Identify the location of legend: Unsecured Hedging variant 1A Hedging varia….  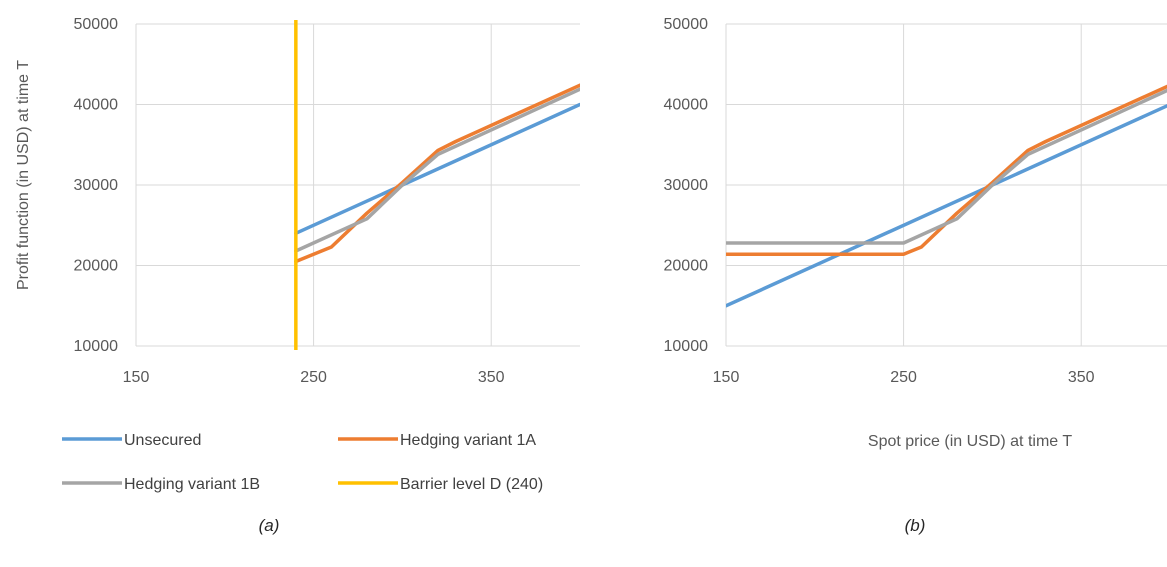
(302, 462).